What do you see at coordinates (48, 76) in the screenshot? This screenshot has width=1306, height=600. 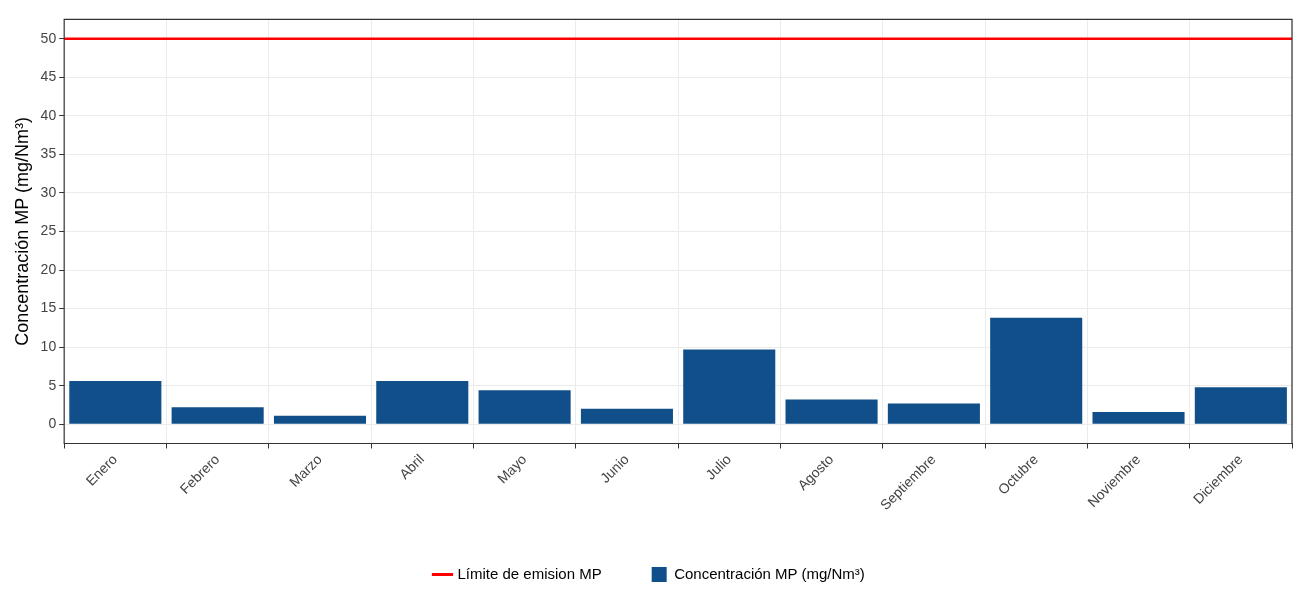 I see `y-tick-label: 45` at bounding box center [48, 76].